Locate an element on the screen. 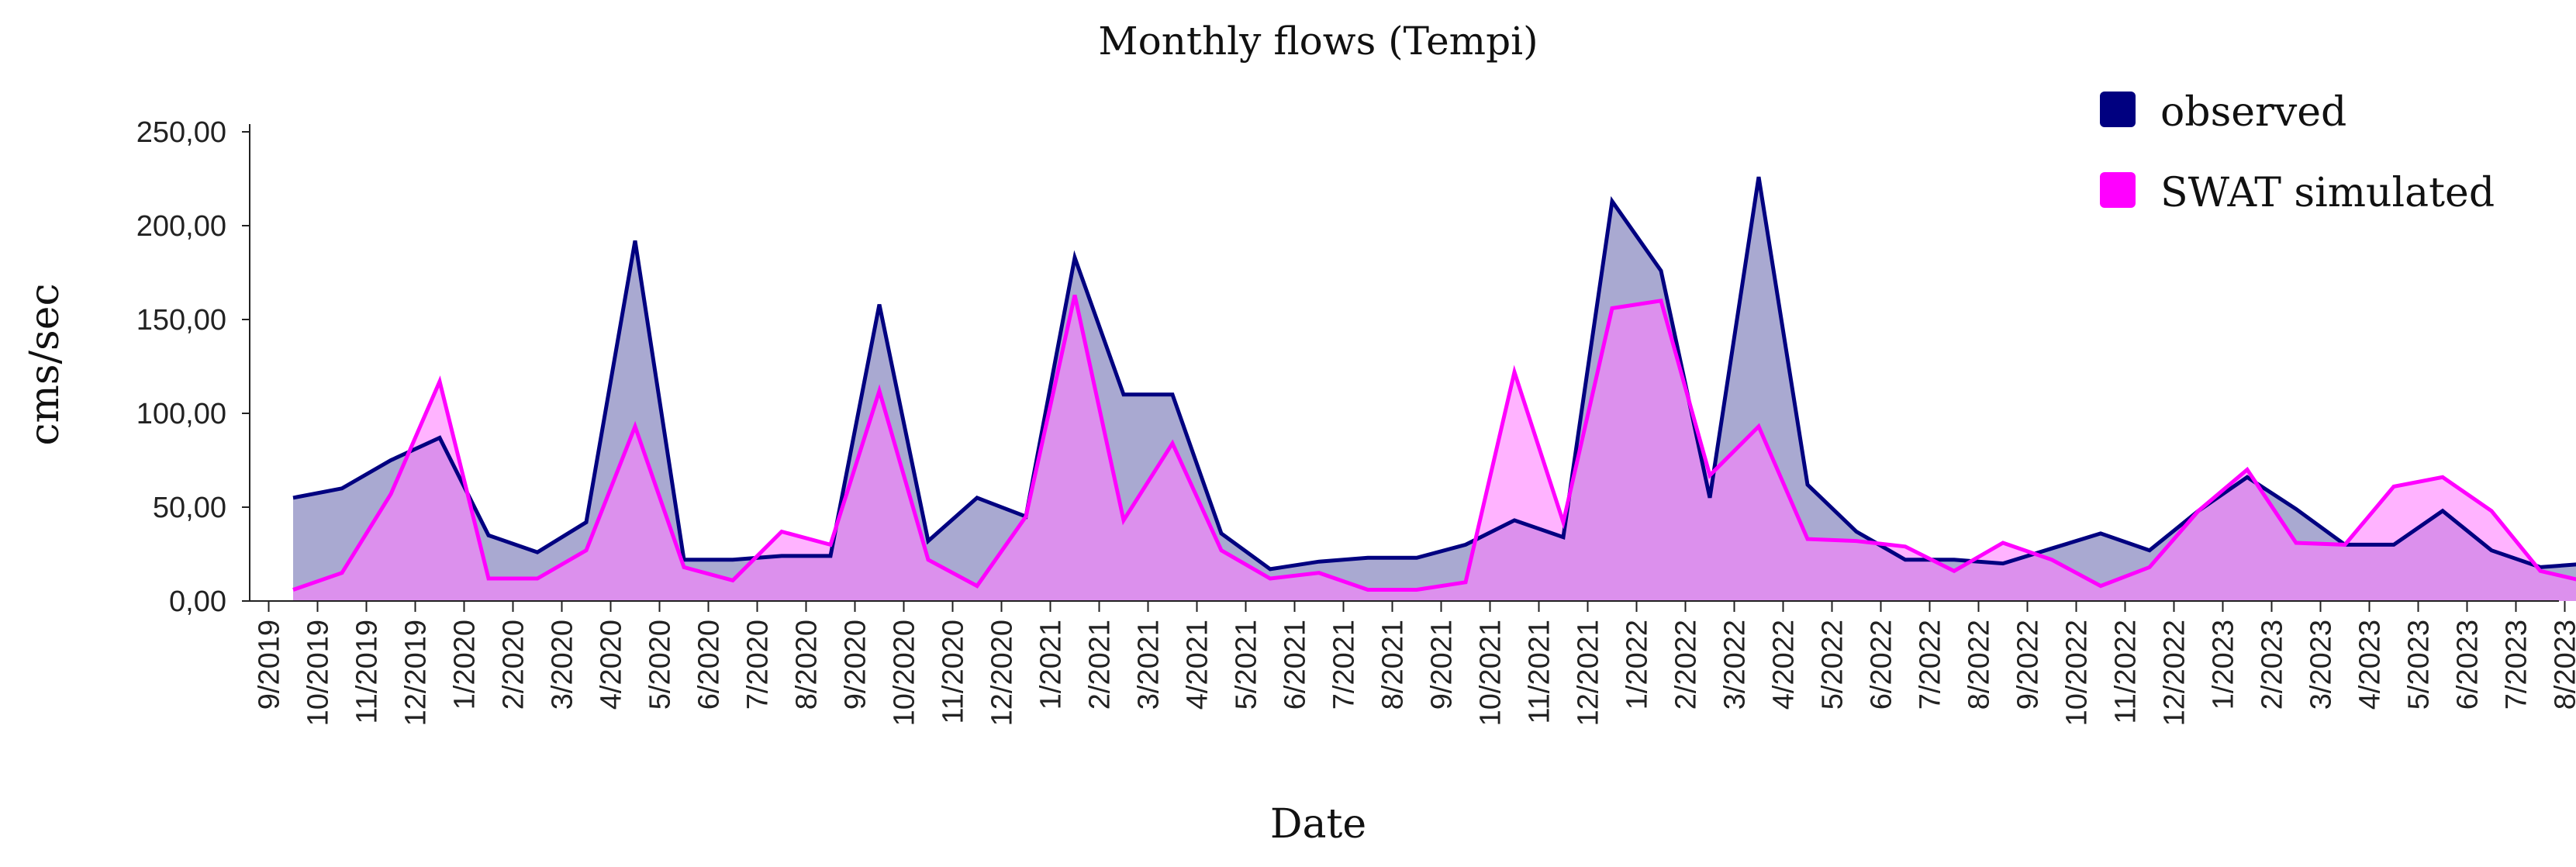 This screenshot has height=867, width=2576. x-tick-label: 2/2023 is located at coordinates (2273, 665).